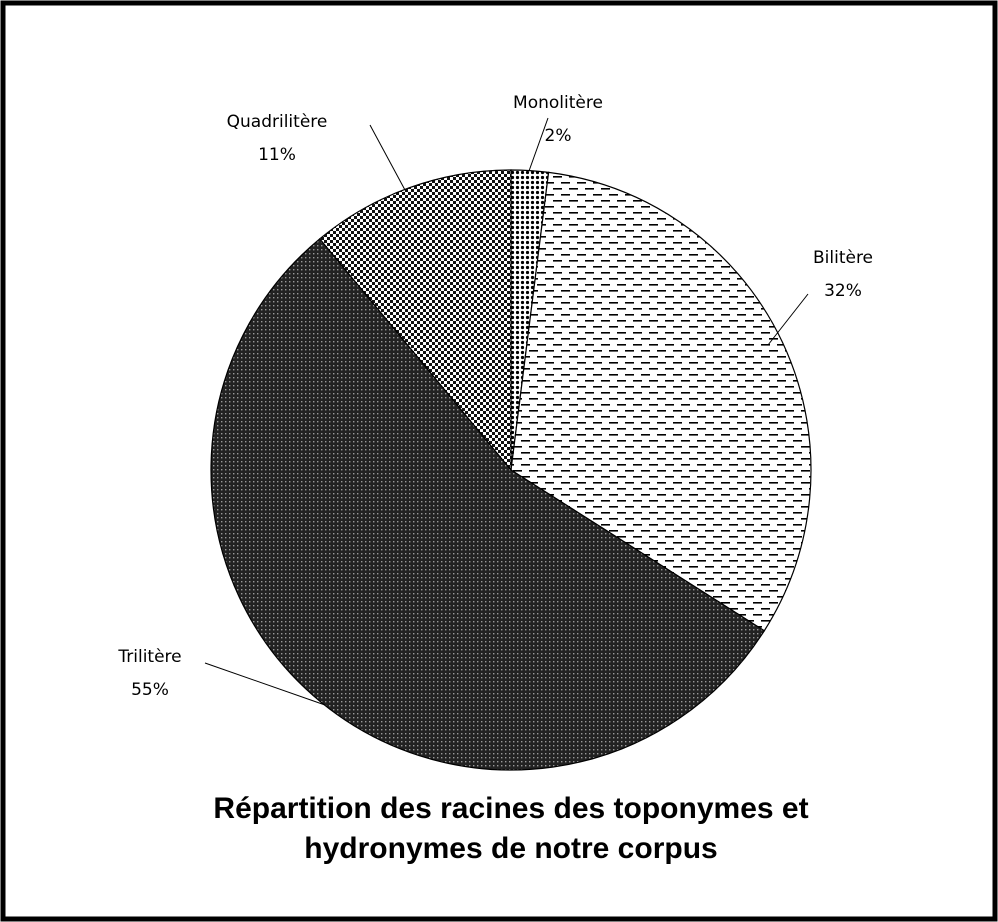 The width and height of the screenshot is (998, 922). Describe the element at coordinates (510, 808) in the screenshot. I see `chart-title: Répartition des racines des toponymes et` at that location.